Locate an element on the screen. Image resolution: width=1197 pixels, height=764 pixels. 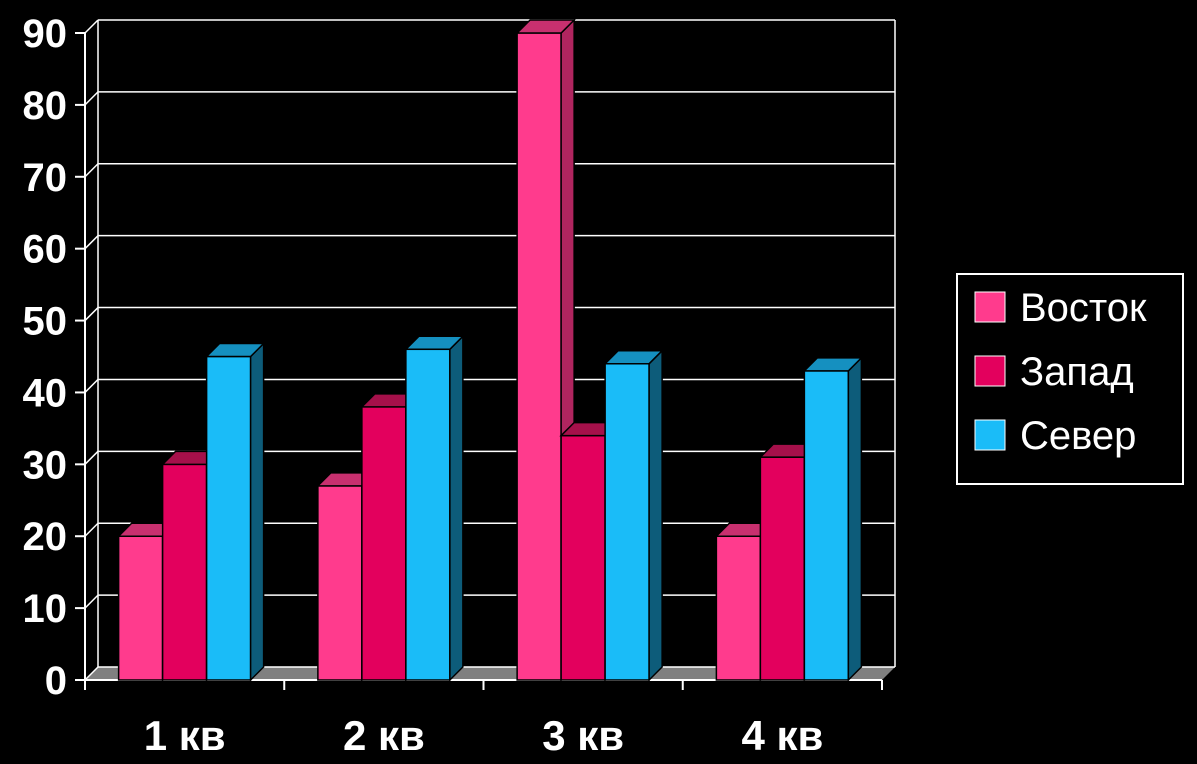
y-tick-label: 70 is located at coordinates (45, 178).